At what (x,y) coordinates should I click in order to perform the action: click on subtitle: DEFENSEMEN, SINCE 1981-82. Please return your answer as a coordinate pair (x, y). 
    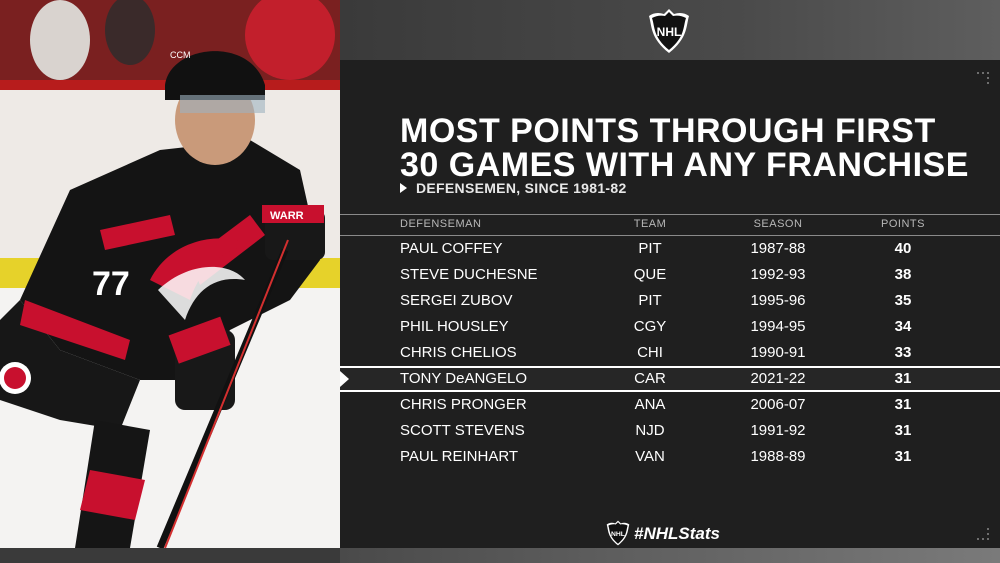
    Looking at the image, I should click on (513, 188).